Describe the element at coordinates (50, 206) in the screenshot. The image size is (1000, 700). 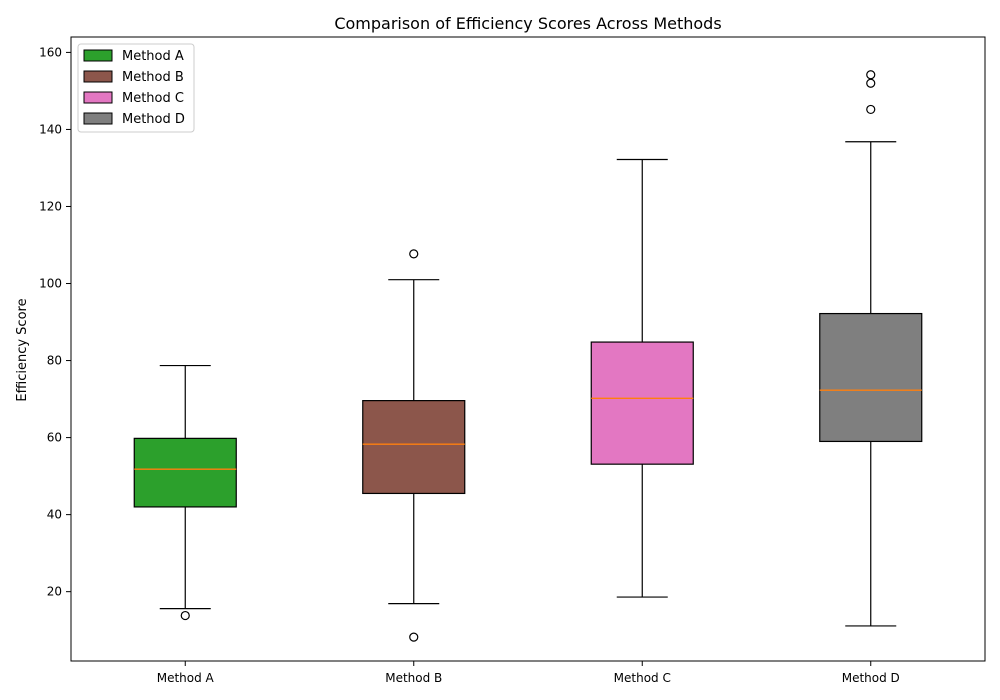
I see `y-tick-label: 120` at that location.